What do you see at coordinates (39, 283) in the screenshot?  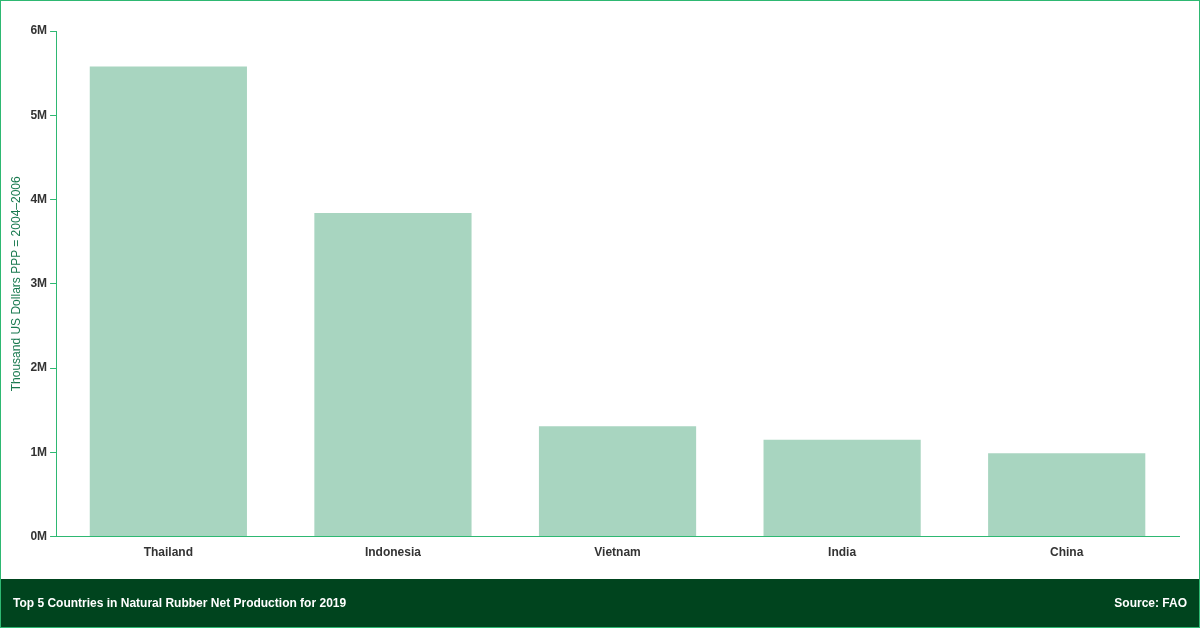 I see `y-tick-label: 3M` at bounding box center [39, 283].